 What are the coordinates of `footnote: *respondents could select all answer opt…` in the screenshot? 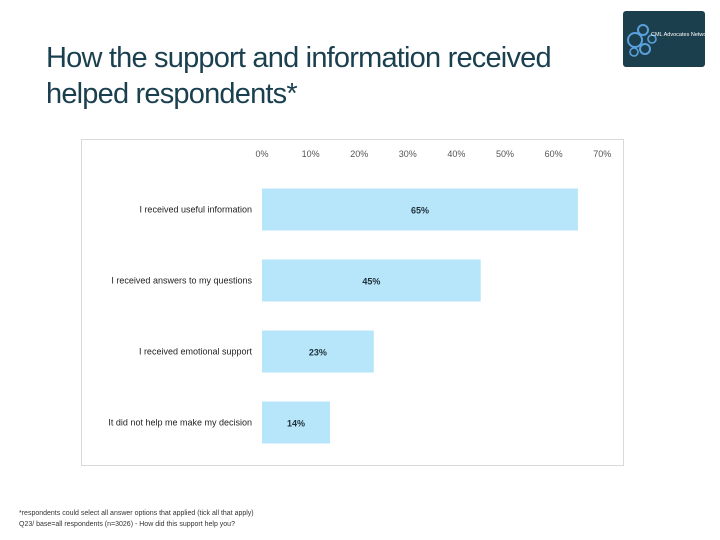 It's located at (136, 519).